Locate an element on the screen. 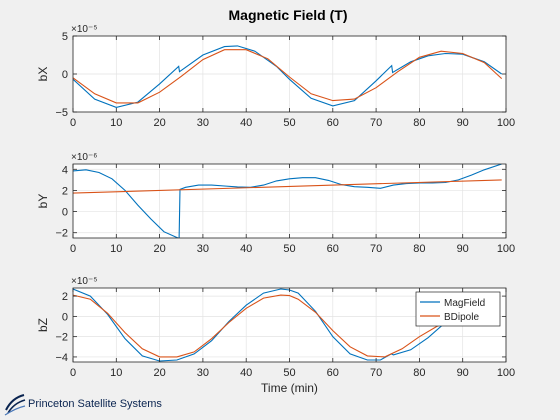  psss-logo-text: Princeton Satellite Systems is located at coordinates (95, 404).